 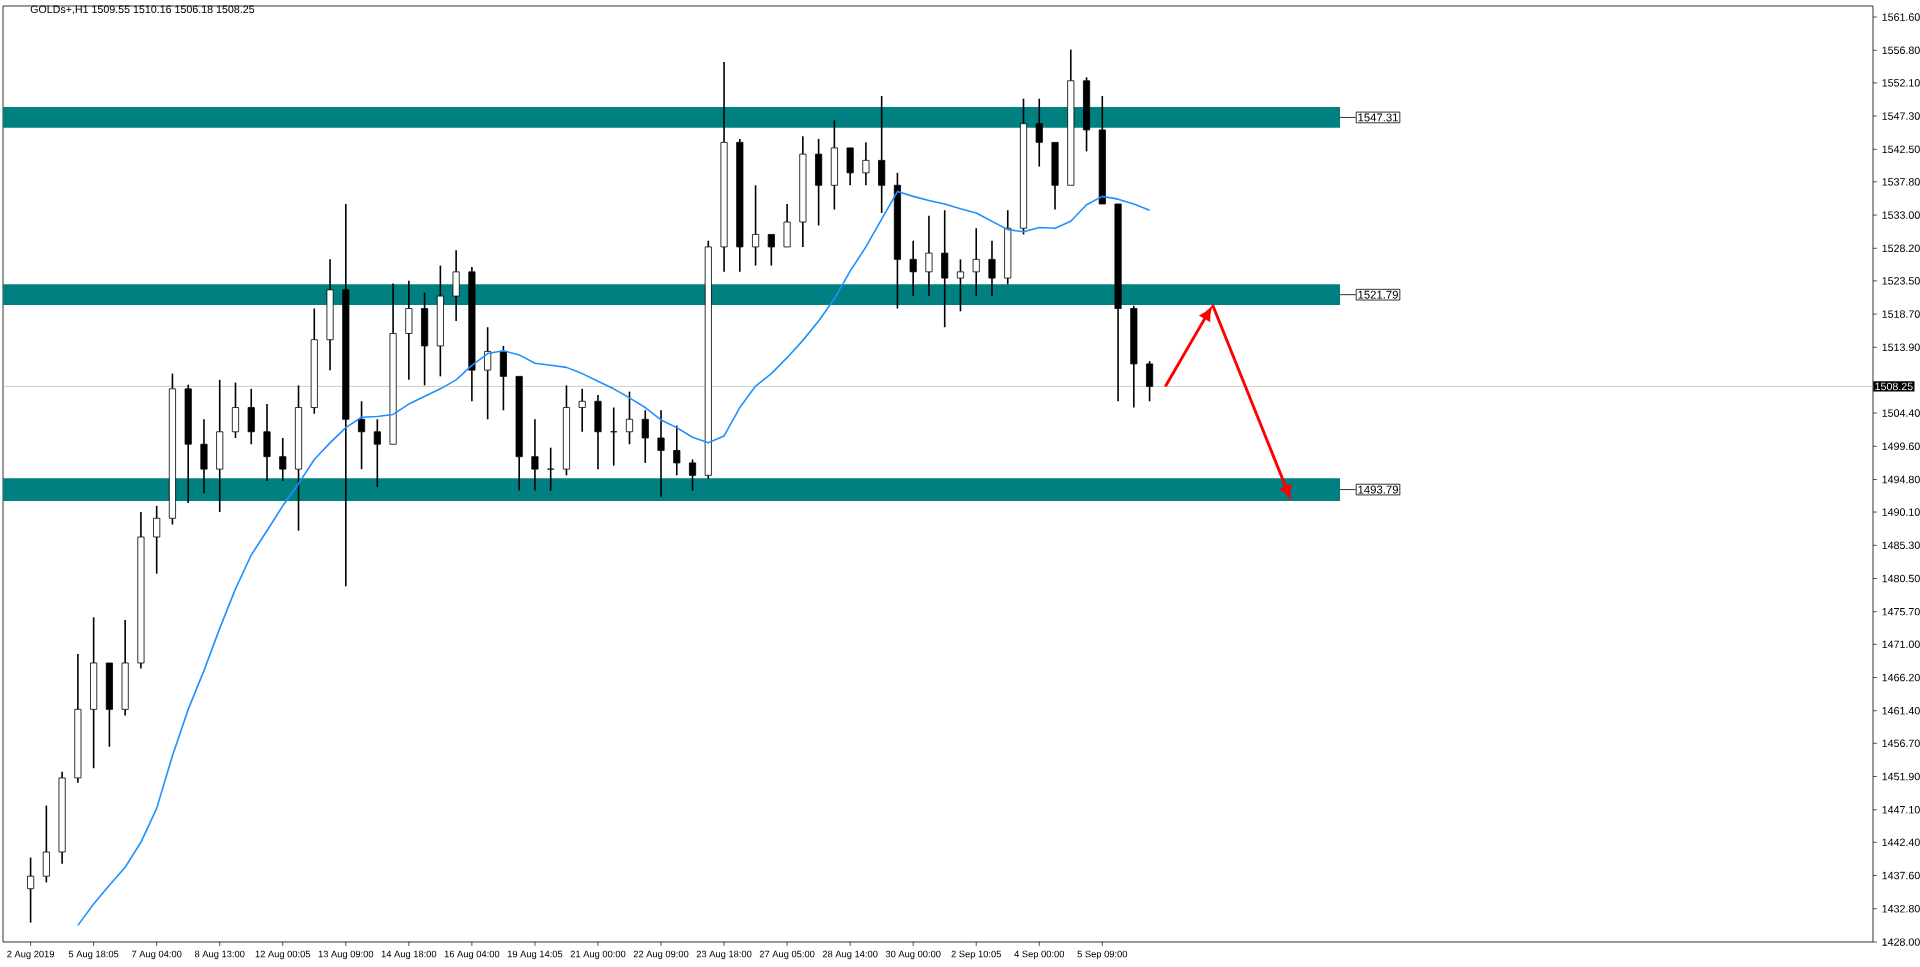 What do you see at coordinates (1901, 611) in the screenshot?
I see `y-tick-label: 1475.70` at bounding box center [1901, 611].